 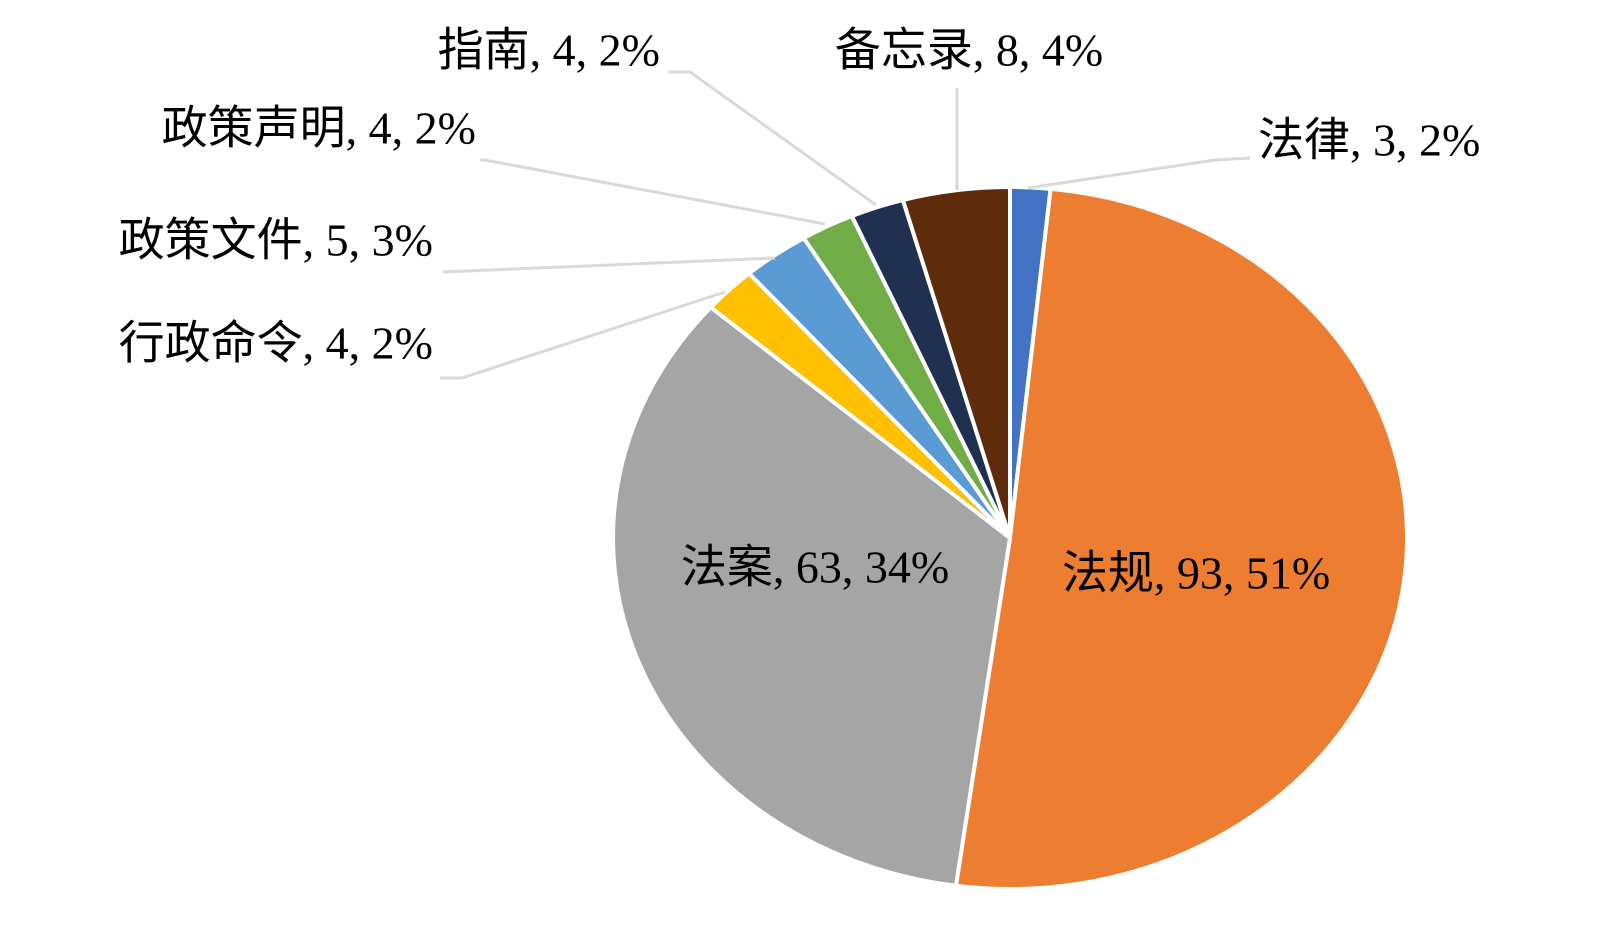 What do you see at coordinates (276, 240) in the screenshot?
I see `data-label: 政策文件, 5, 3%` at bounding box center [276, 240].